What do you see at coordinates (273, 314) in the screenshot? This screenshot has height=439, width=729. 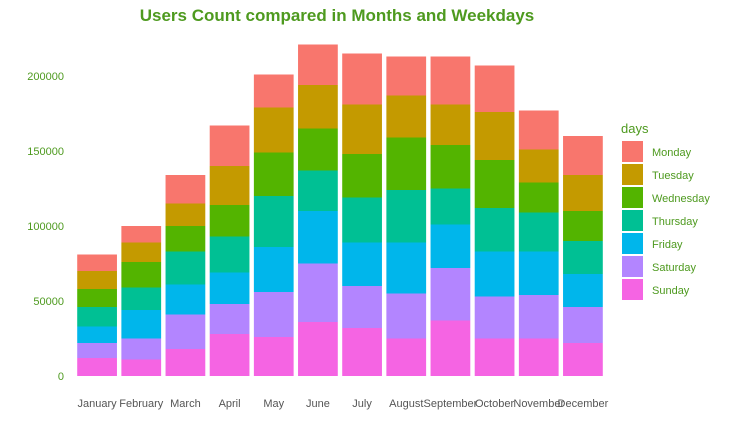 I see `bar-segment-saturday-may` at bounding box center [273, 314].